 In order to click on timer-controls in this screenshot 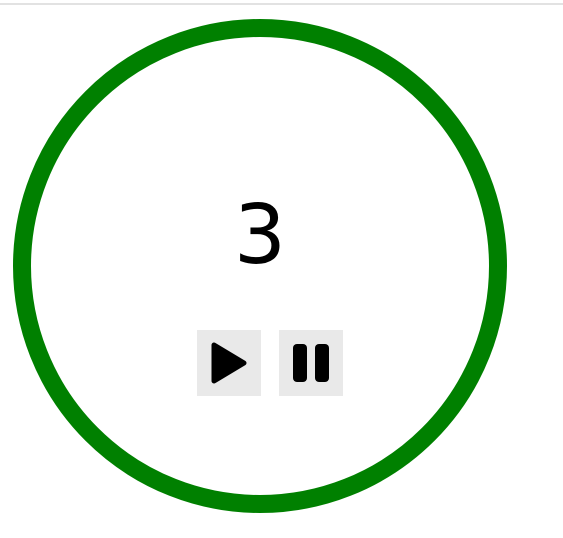, I will do `click(260, 363)`.